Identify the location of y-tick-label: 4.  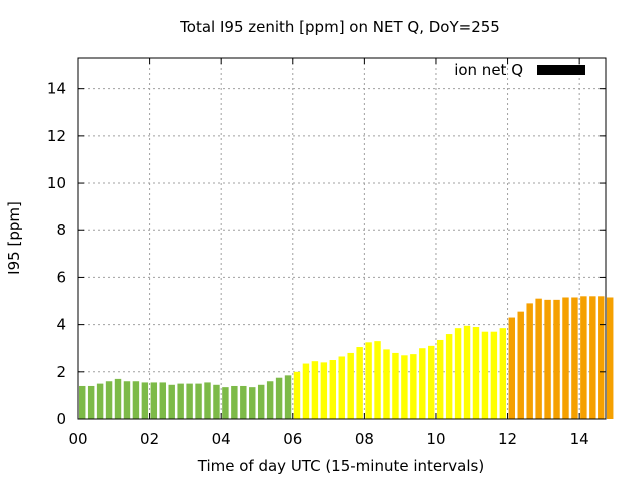
(61, 325).